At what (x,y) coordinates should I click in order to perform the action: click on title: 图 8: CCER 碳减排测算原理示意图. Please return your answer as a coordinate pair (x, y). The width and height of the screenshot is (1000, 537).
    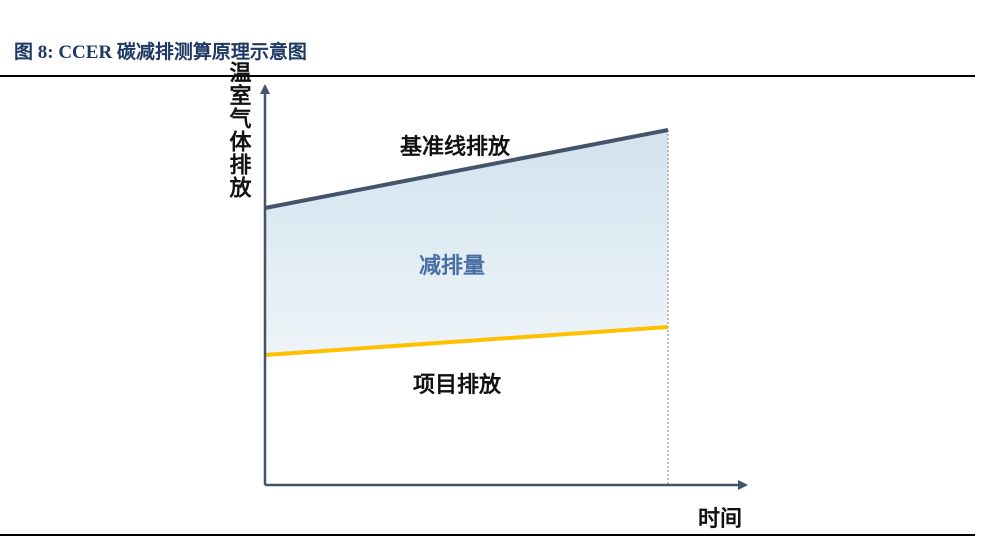
    Looking at the image, I should click on (160, 51).